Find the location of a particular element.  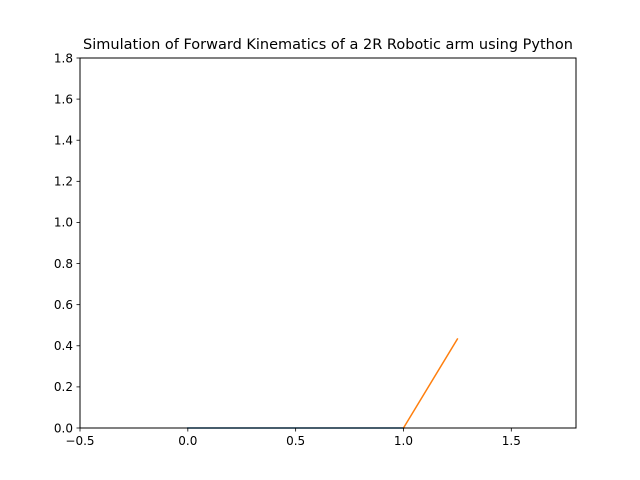

y-tick-label: 1.8 is located at coordinates (63, 58).